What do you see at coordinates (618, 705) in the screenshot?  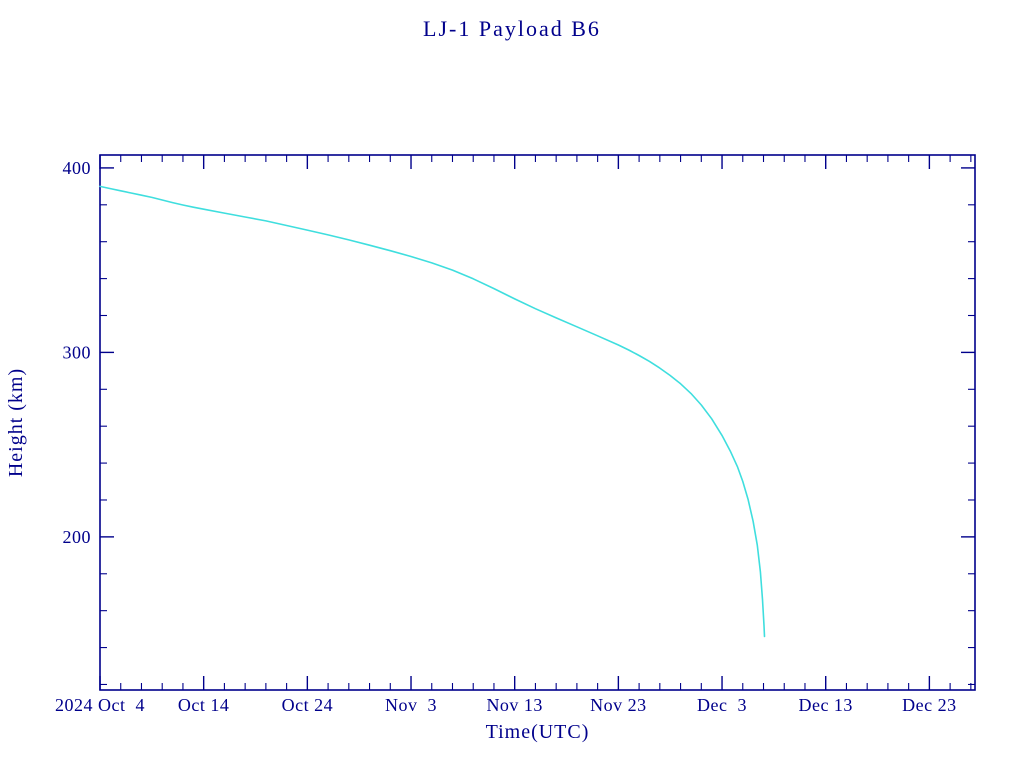 I see `x-tick-label: Nov 23` at bounding box center [618, 705].